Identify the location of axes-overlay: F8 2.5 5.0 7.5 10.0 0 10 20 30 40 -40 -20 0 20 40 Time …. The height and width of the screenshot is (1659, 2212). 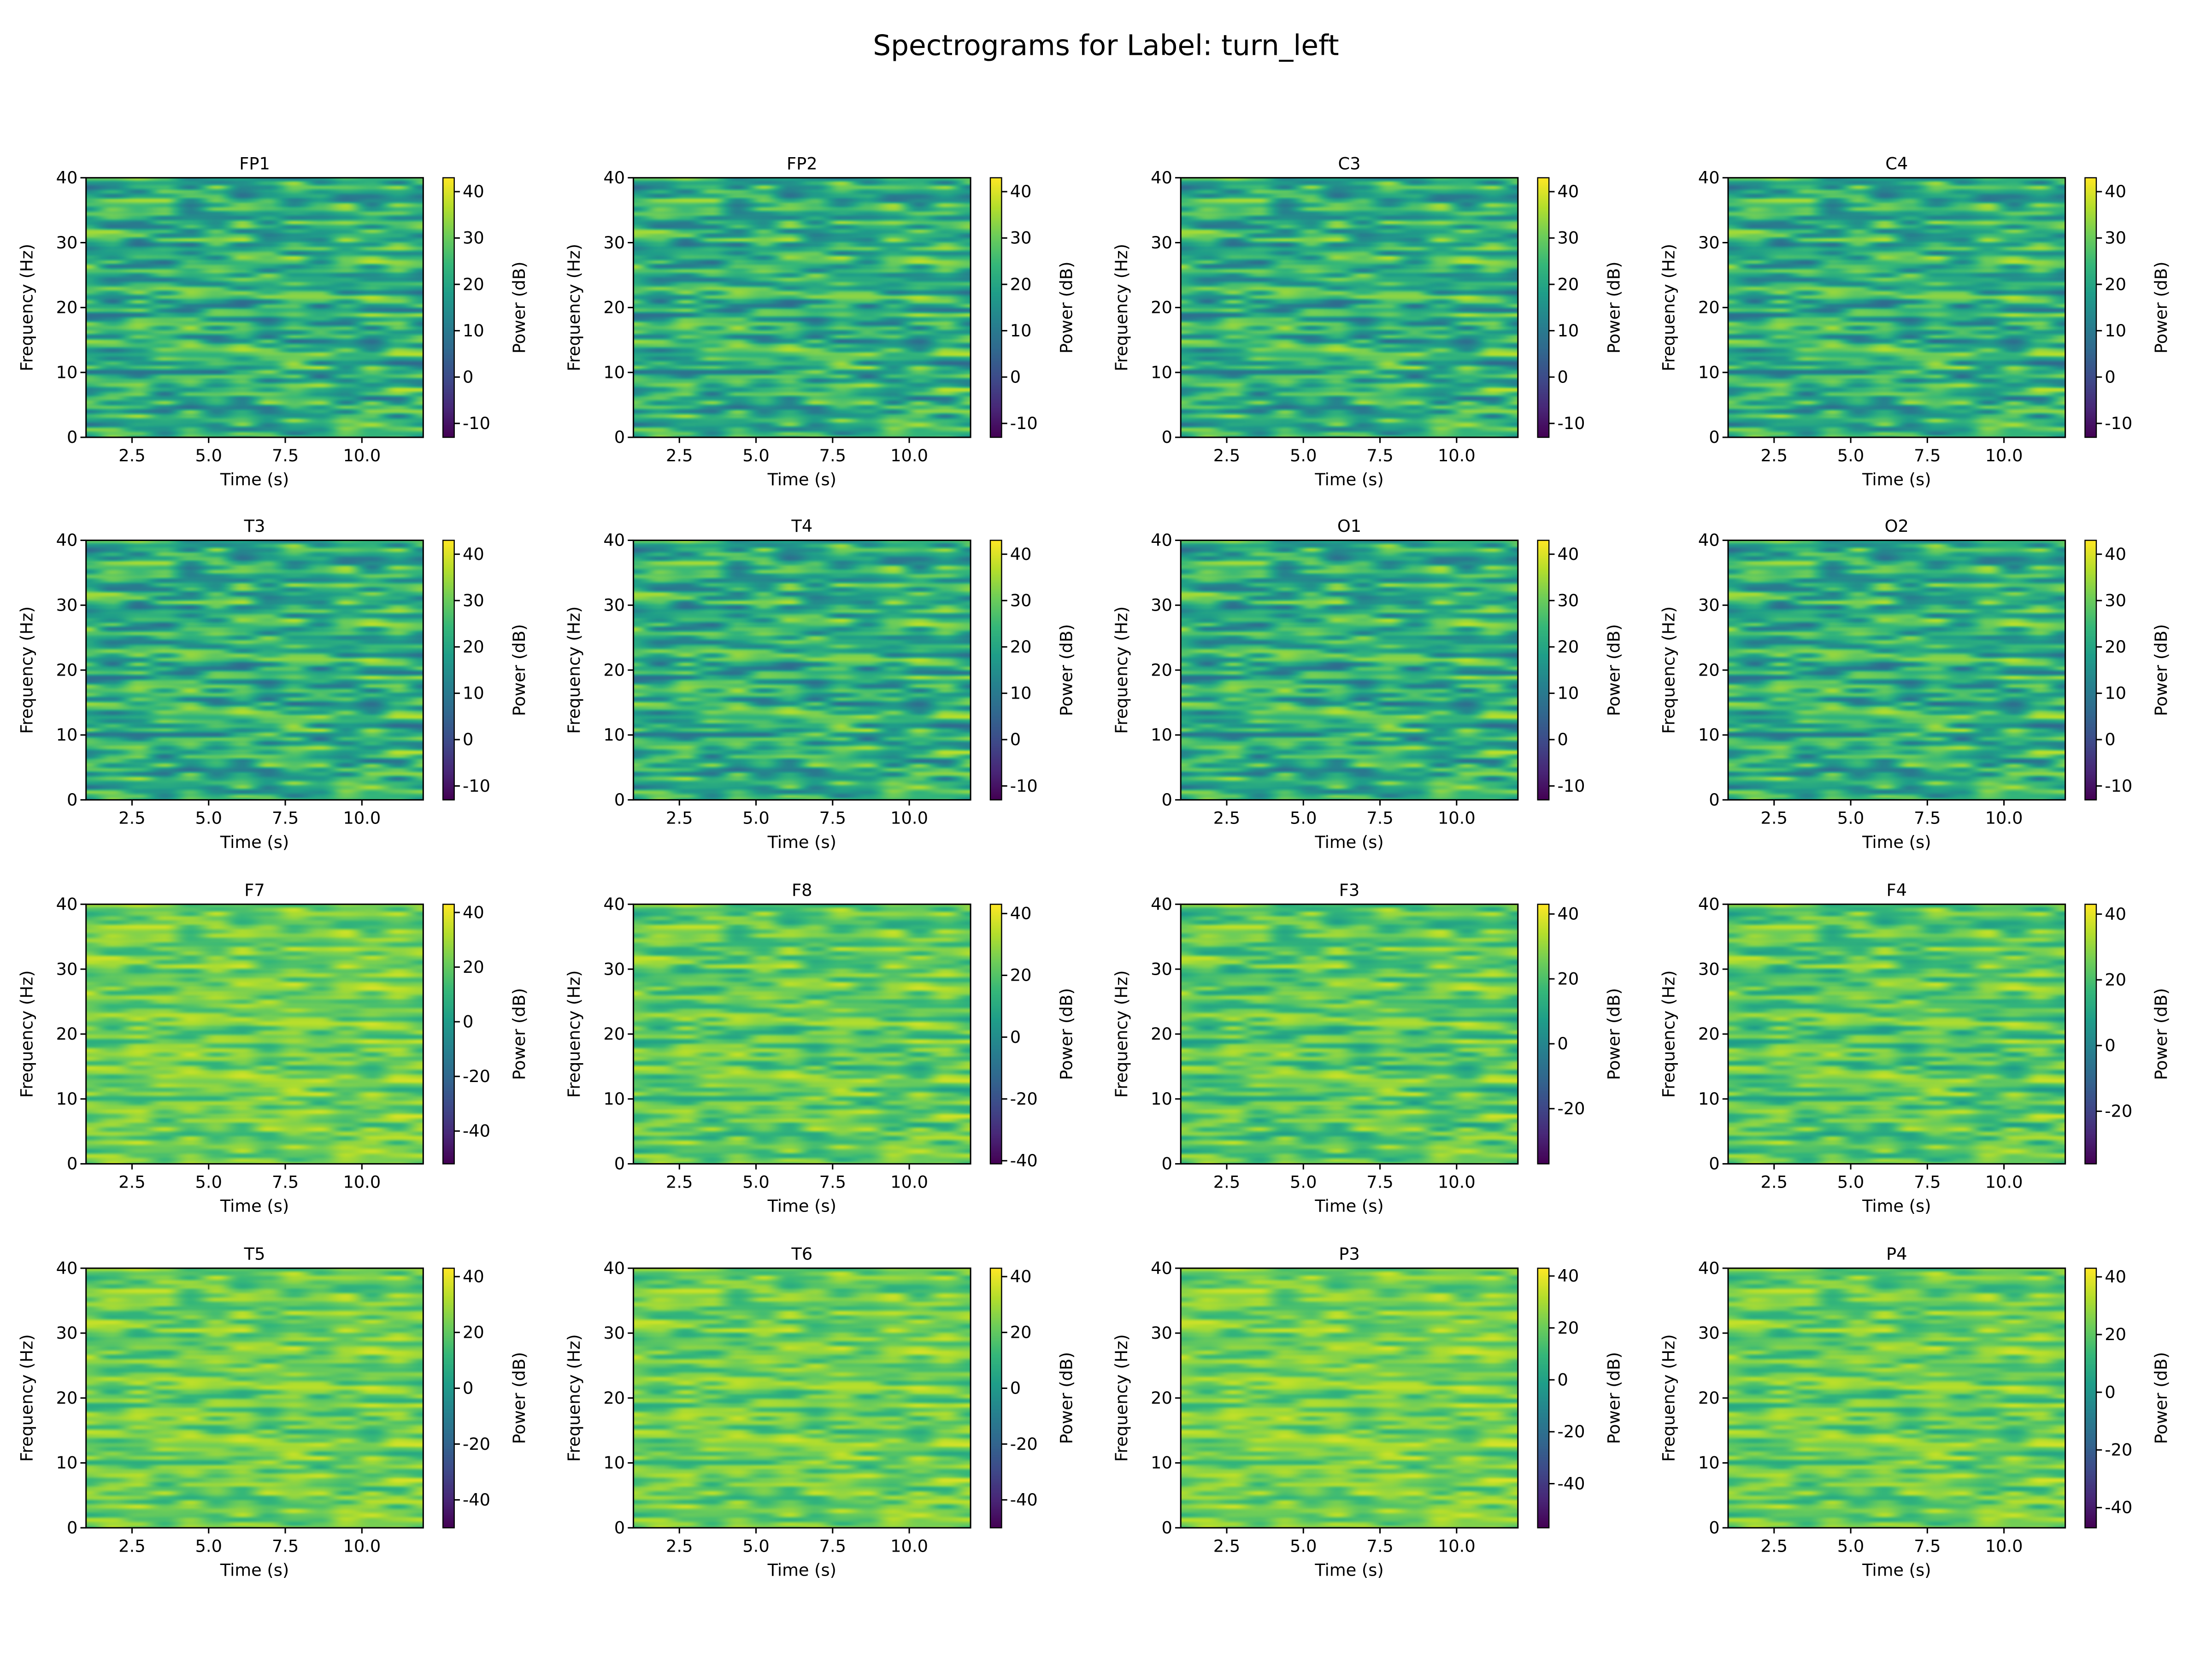
(820, 1048).